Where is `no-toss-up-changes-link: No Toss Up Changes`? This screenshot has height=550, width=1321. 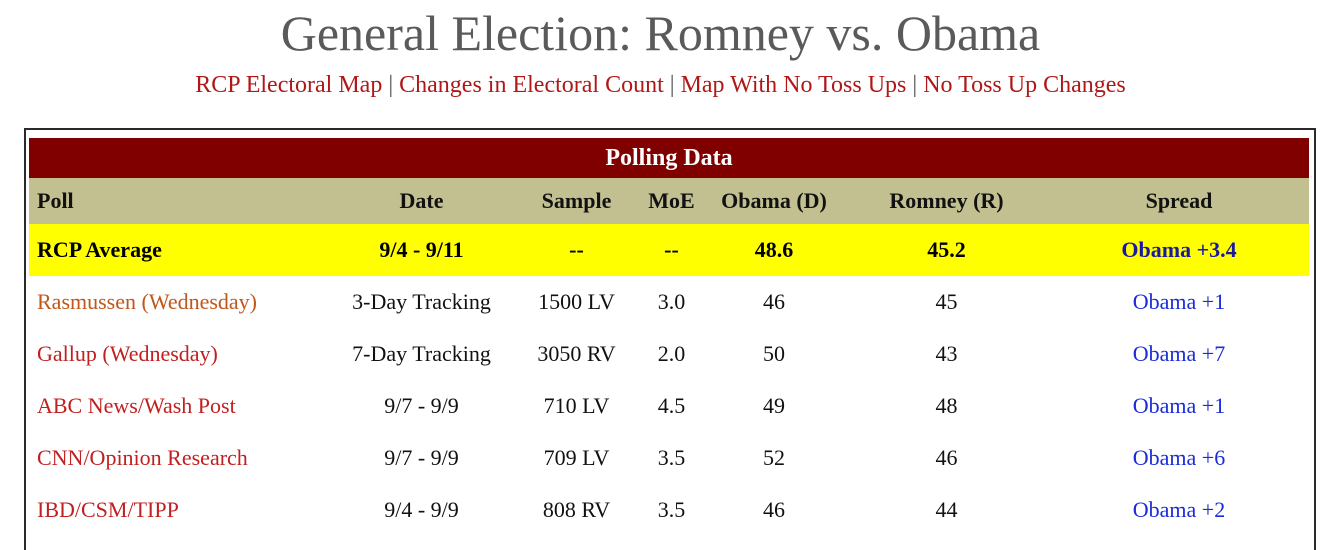
no-toss-up-changes-link: No Toss Up Changes is located at coordinates (1024, 85).